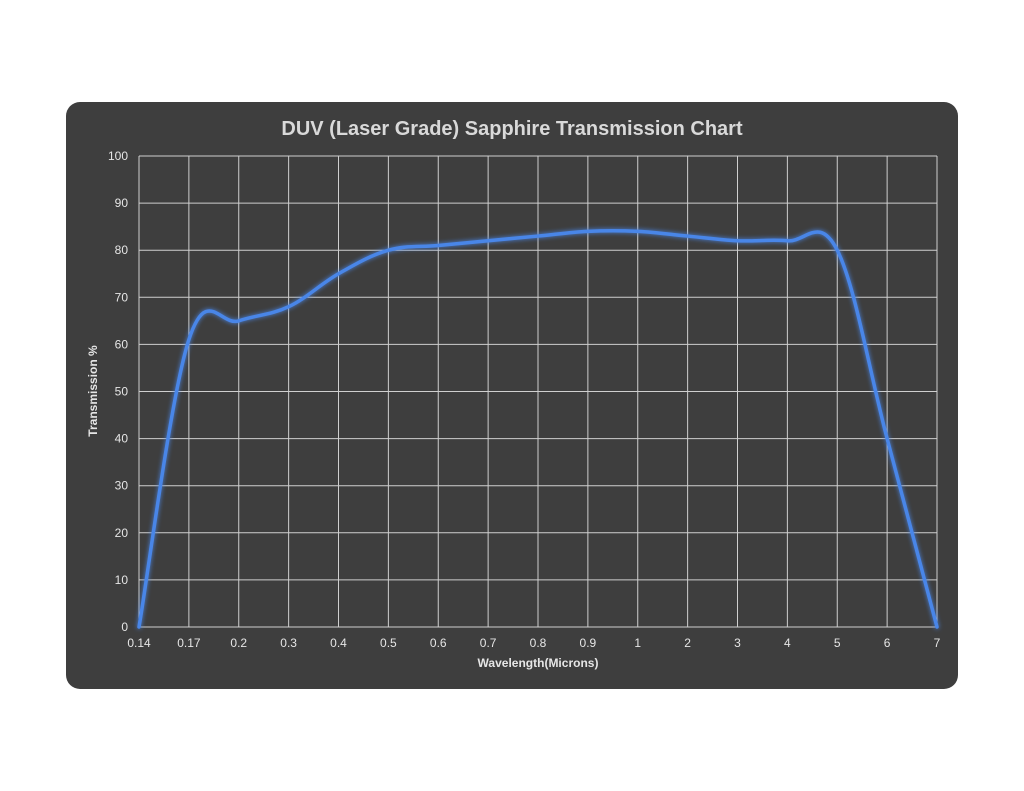  Describe the element at coordinates (122, 486) in the screenshot. I see `y-tick-label: 30` at that location.